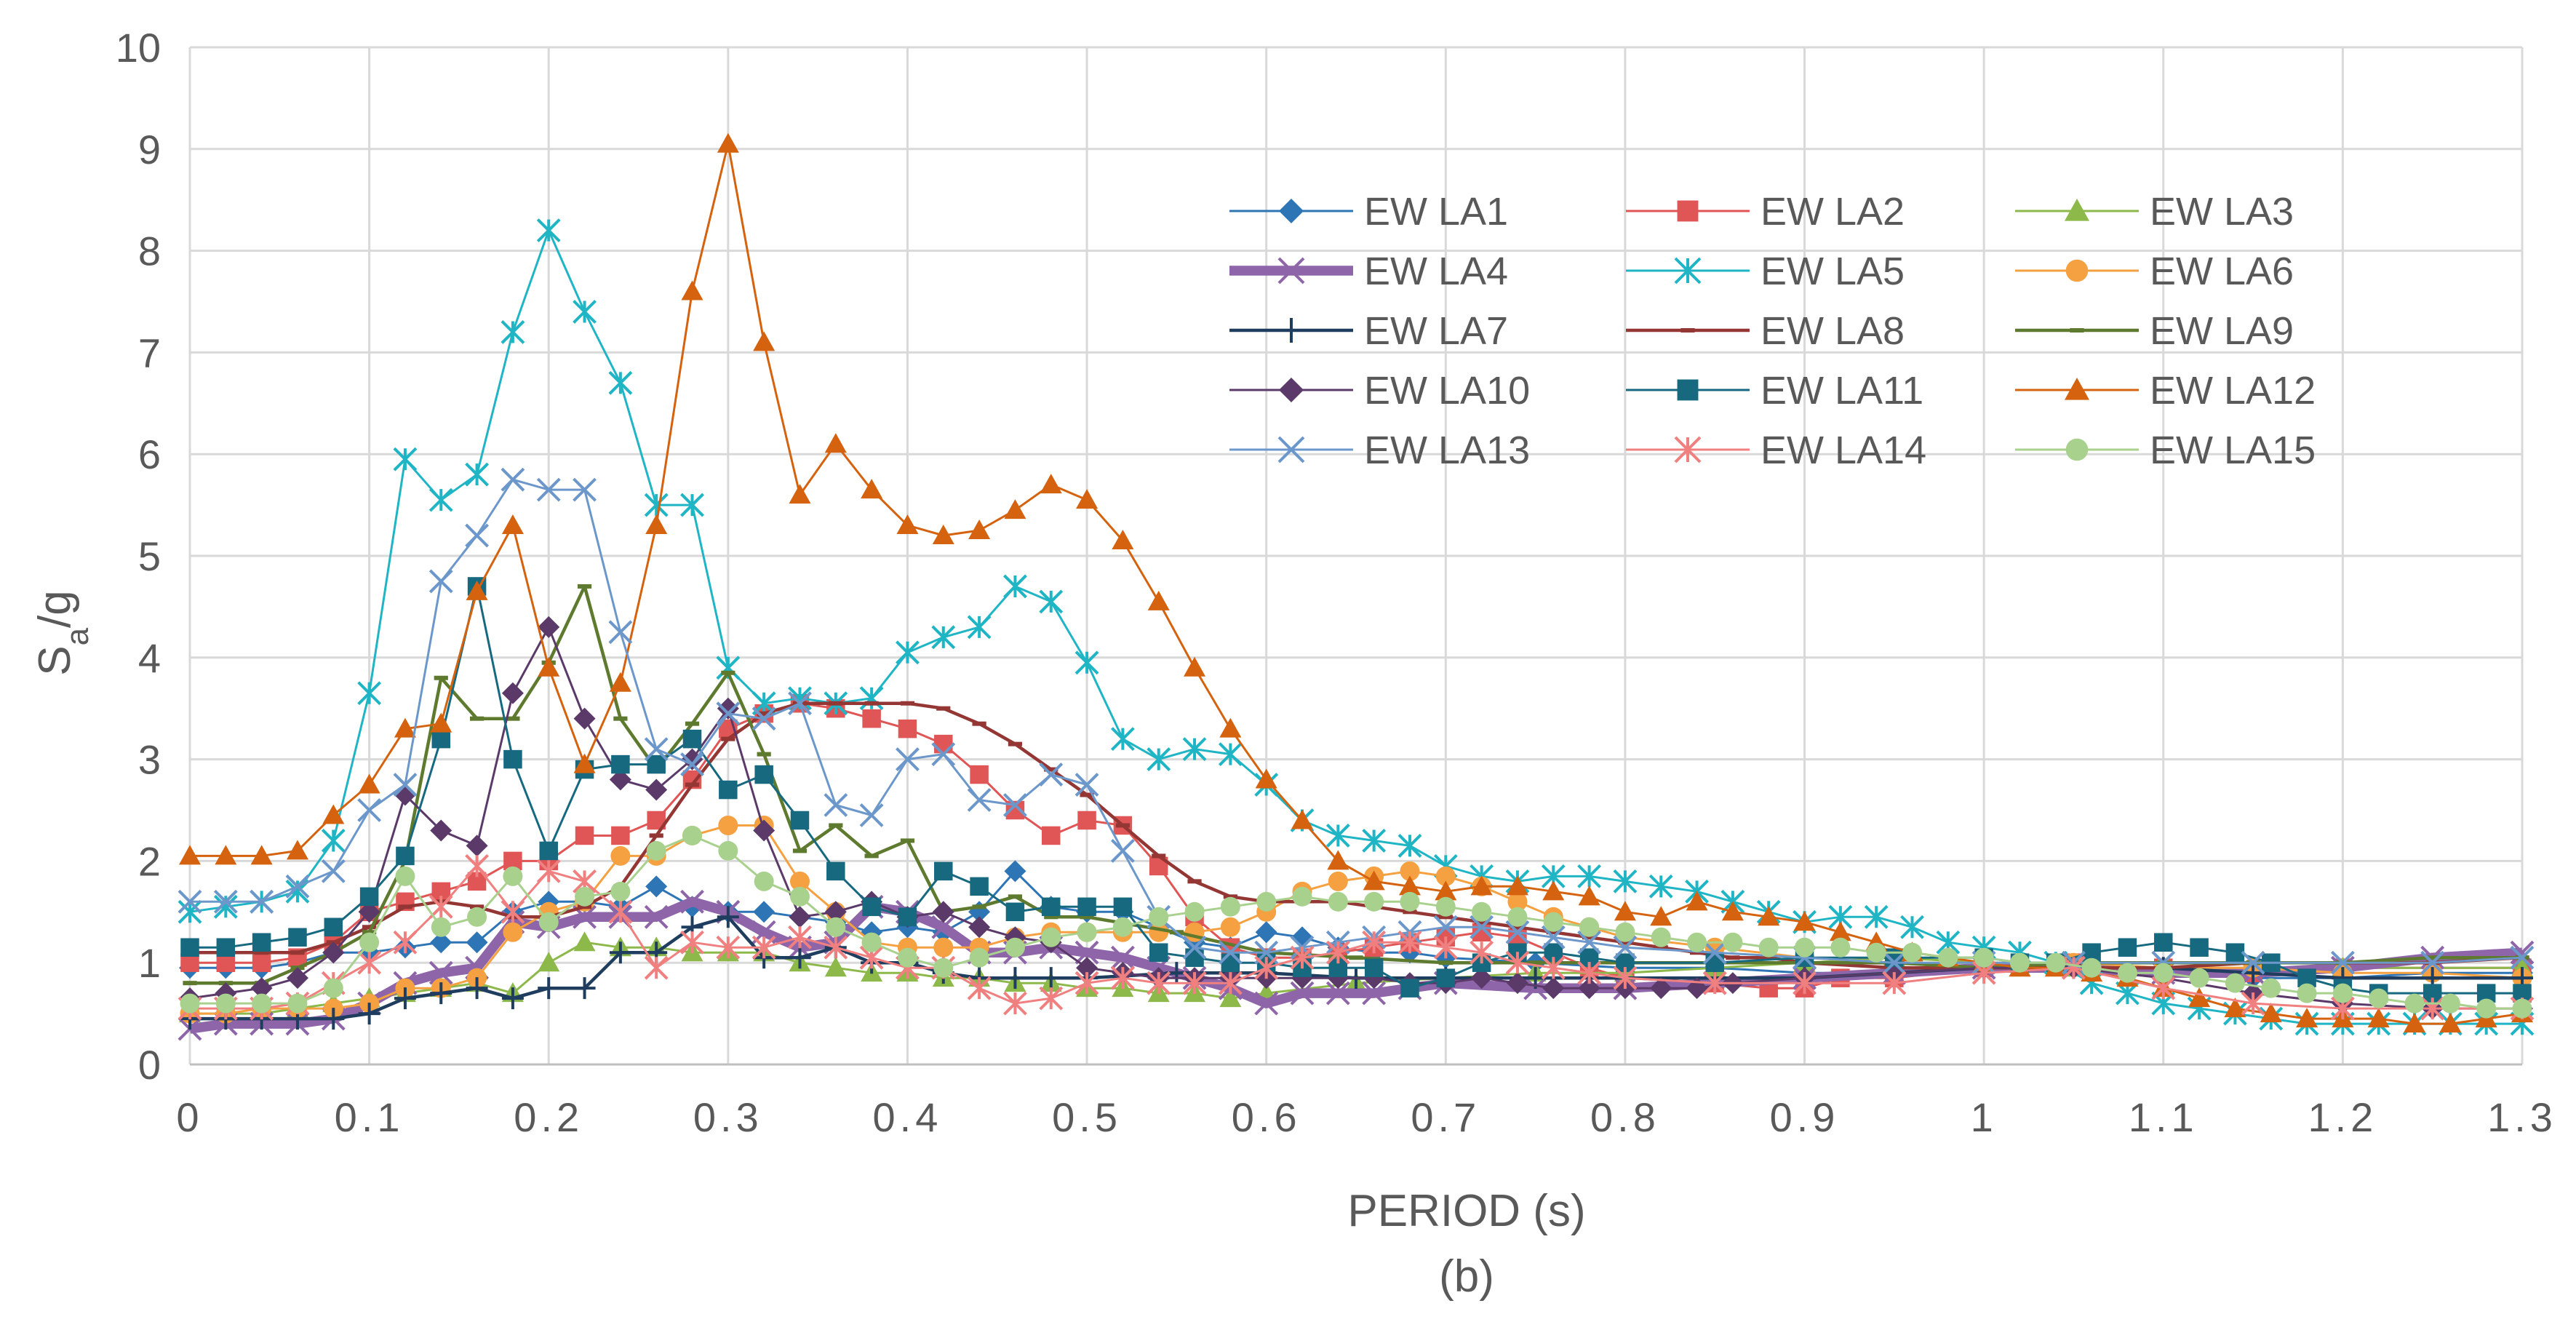 The height and width of the screenshot is (1322, 2576). What do you see at coordinates (1087, 1117) in the screenshot?
I see `x-tick-label: 0.5` at bounding box center [1087, 1117].